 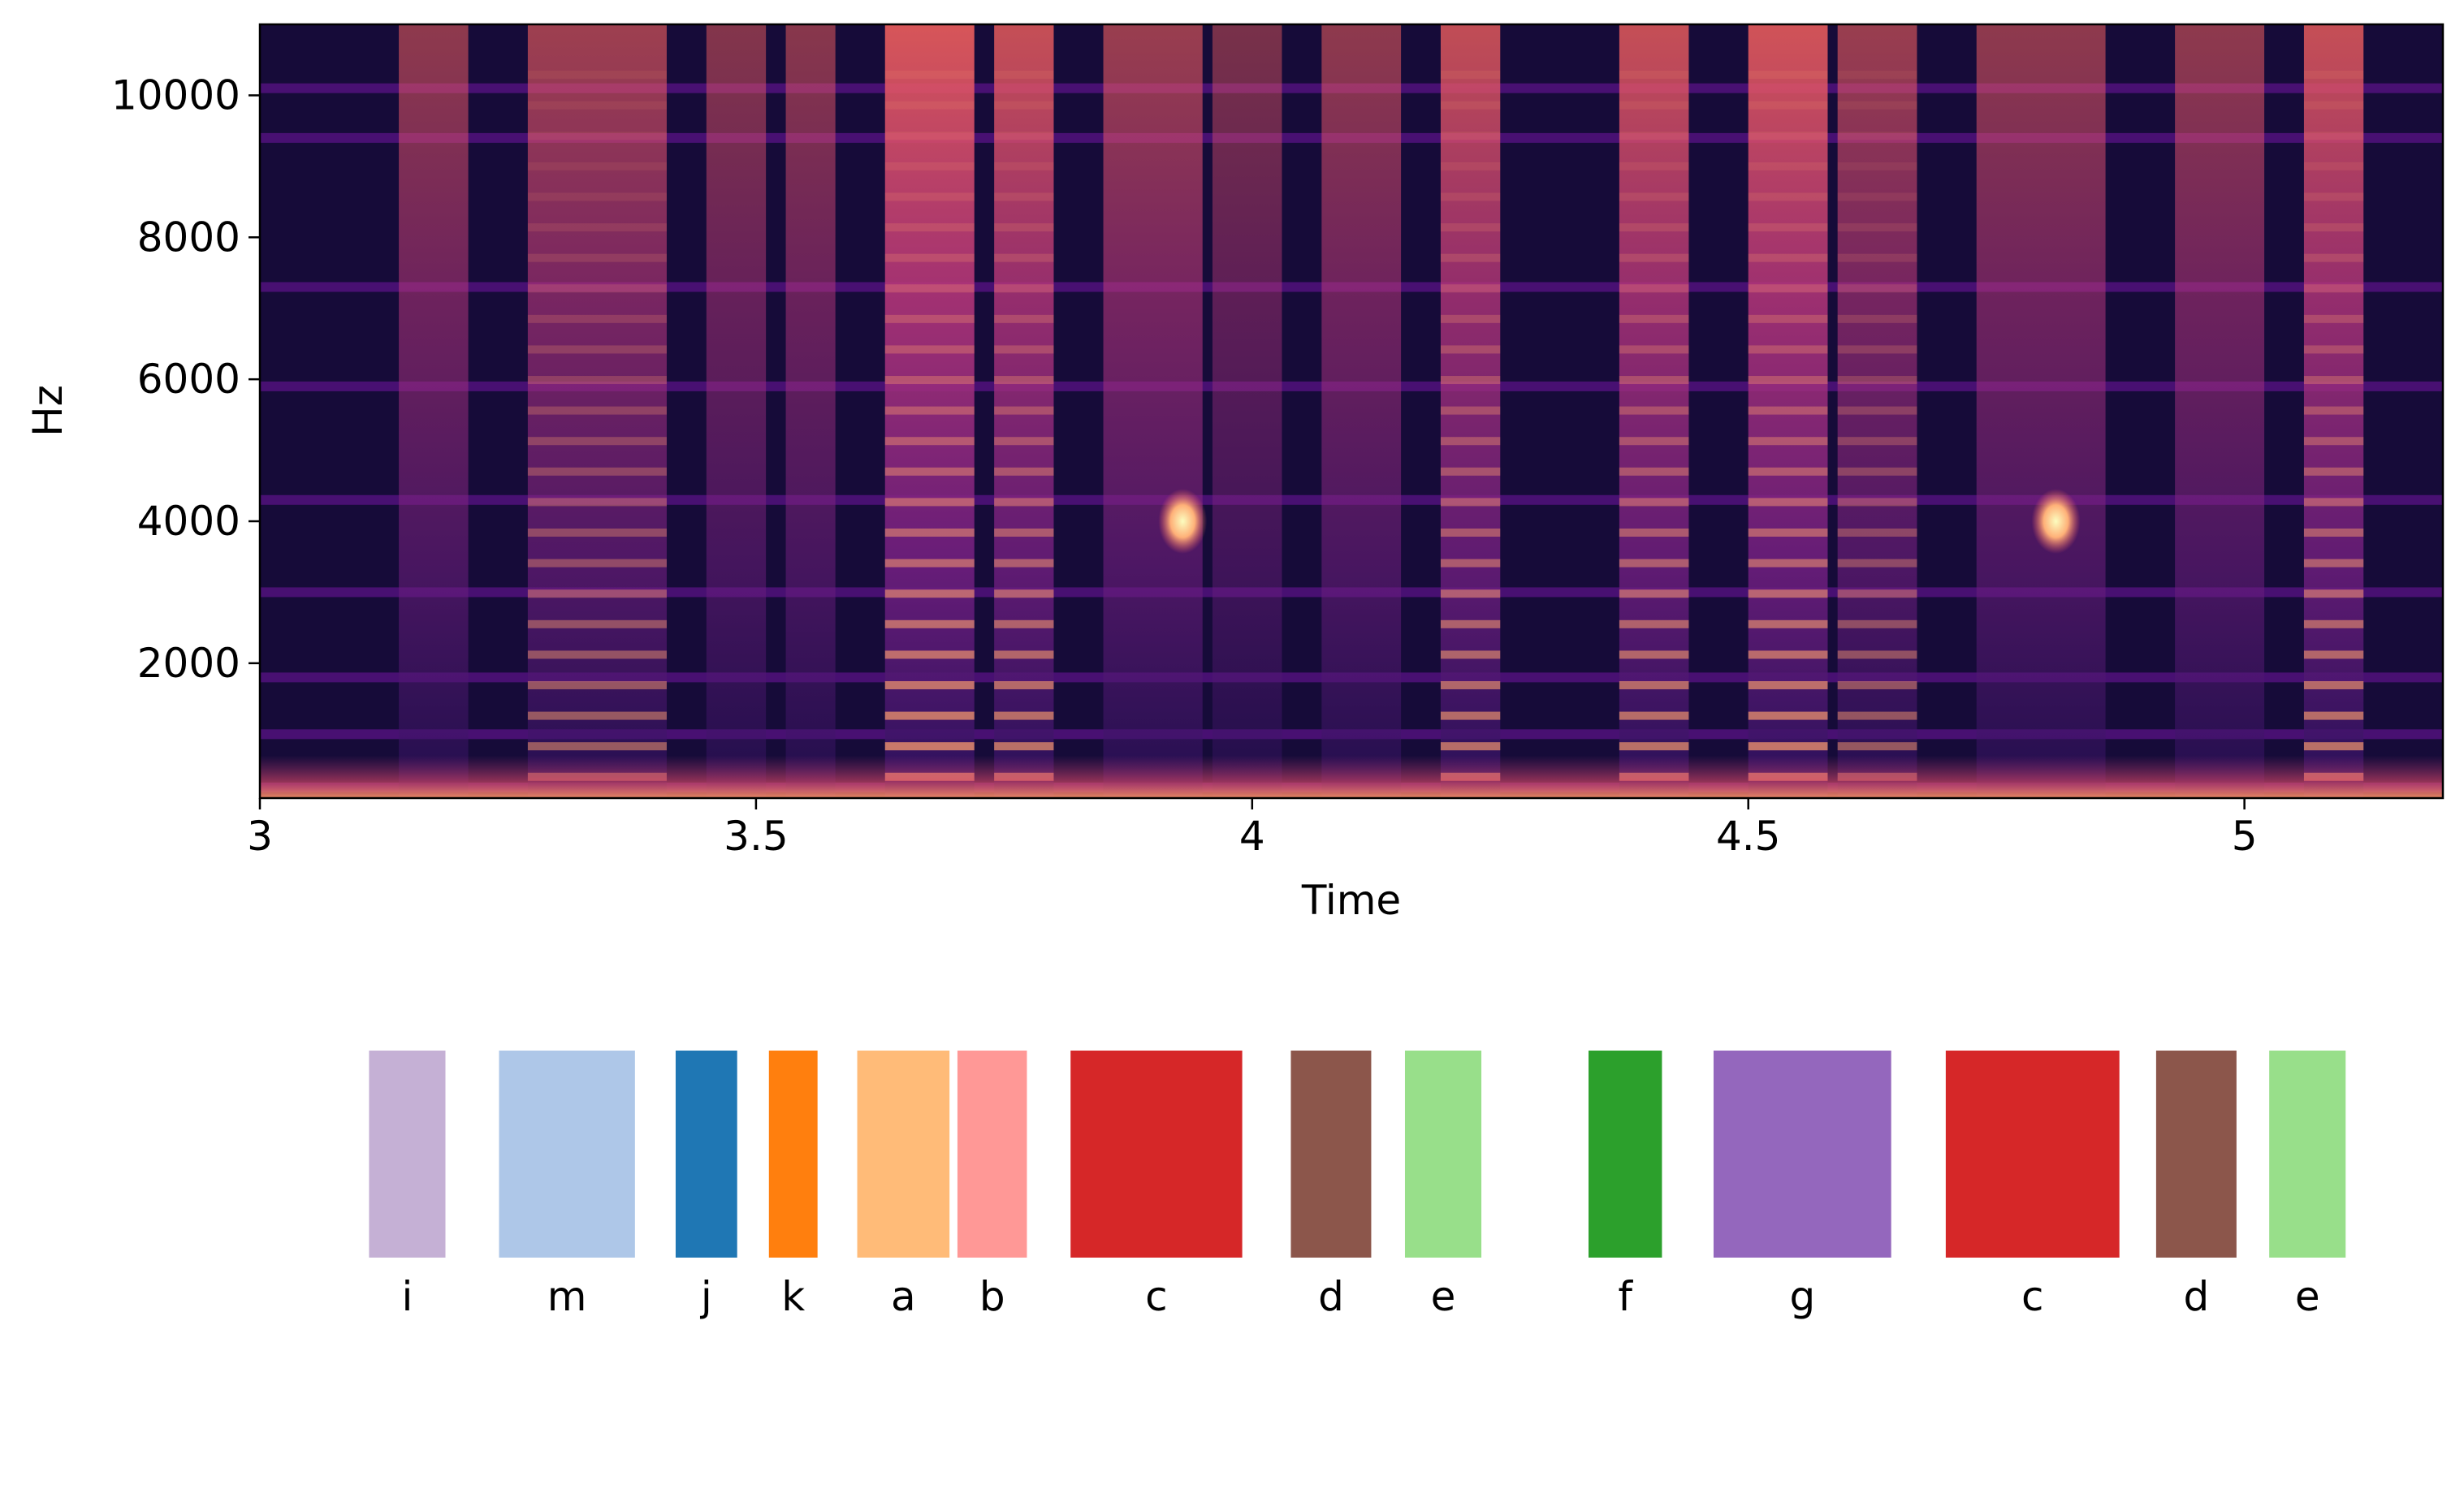 What do you see at coordinates (1252, 836) in the screenshot?
I see `x-tick-label: 4` at bounding box center [1252, 836].